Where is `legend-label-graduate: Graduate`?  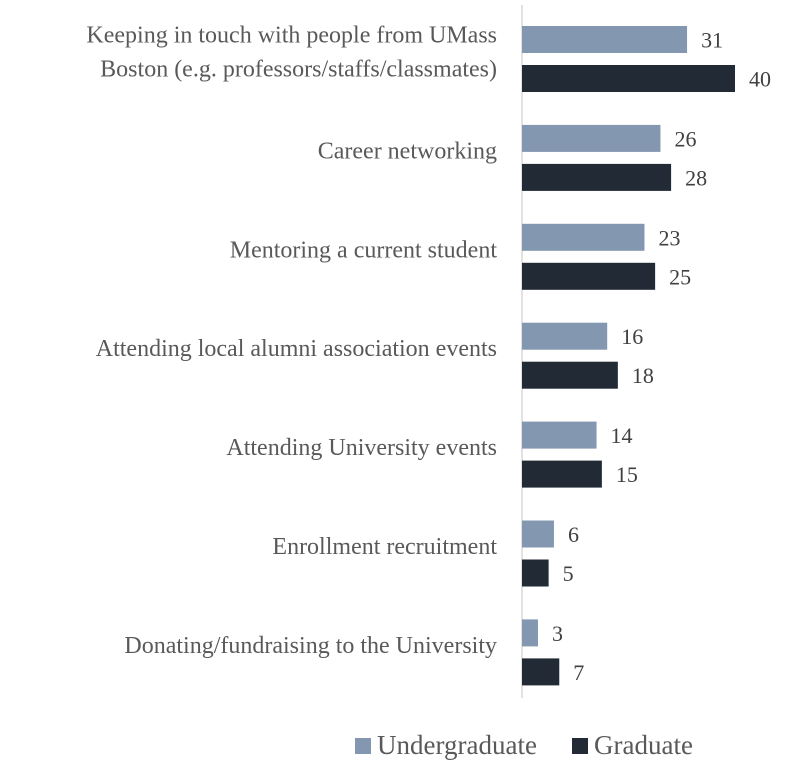 legend-label-graduate: Graduate is located at coordinates (643, 745).